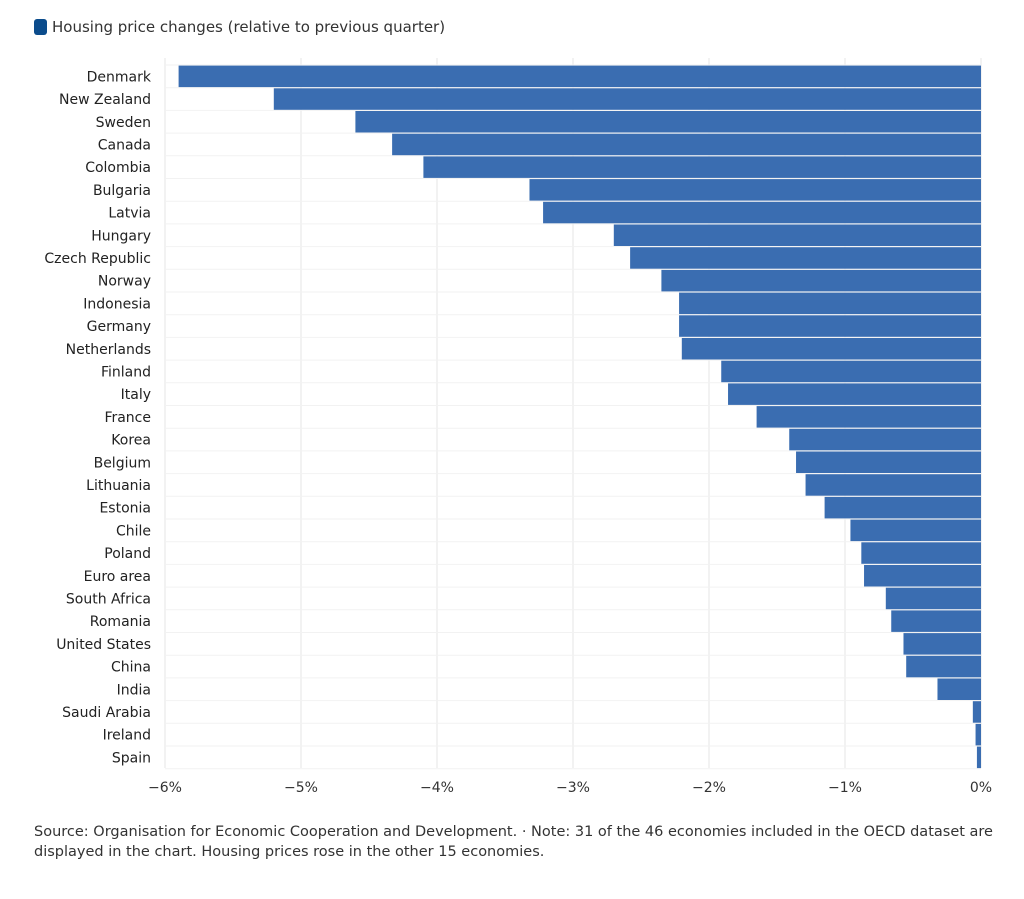 The height and width of the screenshot is (899, 1024). I want to click on bar-korea, so click(885, 439).